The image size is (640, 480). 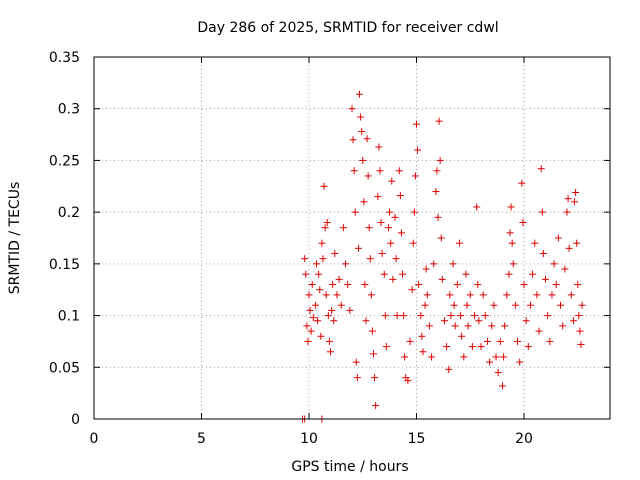 I want to click on x-tick-label: 0, so click(x=94, y=439).